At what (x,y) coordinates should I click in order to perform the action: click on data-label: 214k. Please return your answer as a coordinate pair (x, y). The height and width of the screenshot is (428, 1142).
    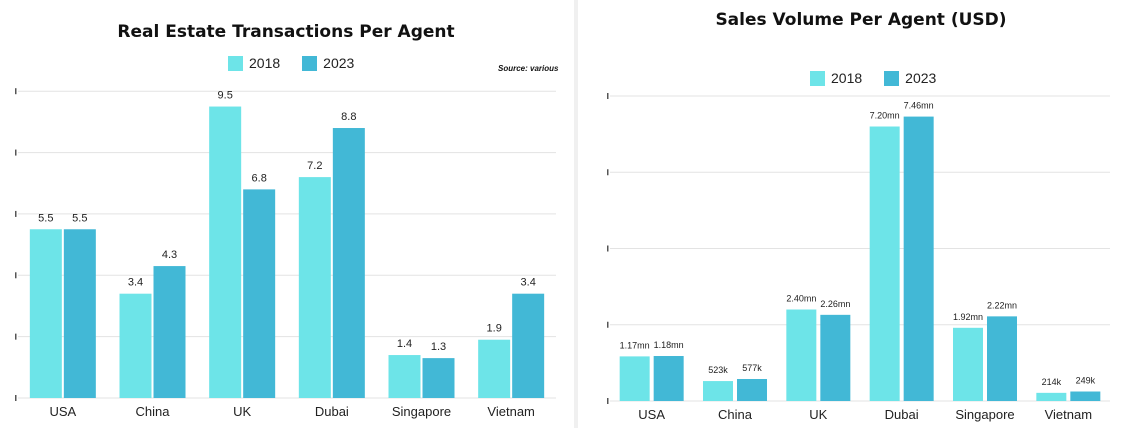
    Looking at the image, I should click on (1052, 382).